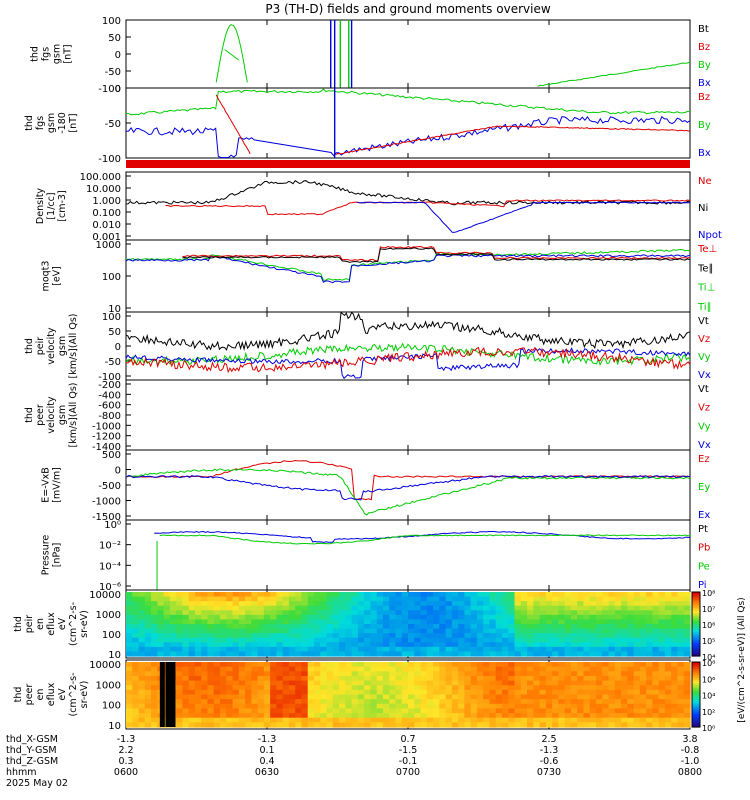 This screenshot has width=750, height=800. Describe the element at coordinates (696, 677) in the screenshot. I see `colorbar-cell` at that location.